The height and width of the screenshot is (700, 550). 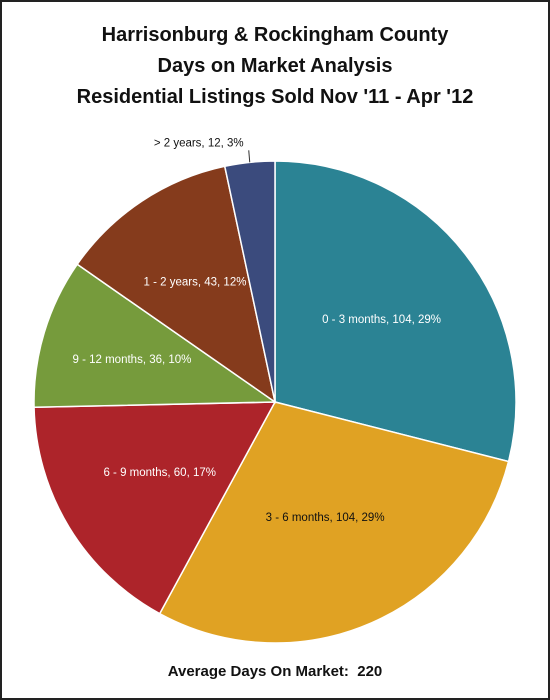 I want to click on average-days-label: Average Days On Market:, so click(x=258, y=671).